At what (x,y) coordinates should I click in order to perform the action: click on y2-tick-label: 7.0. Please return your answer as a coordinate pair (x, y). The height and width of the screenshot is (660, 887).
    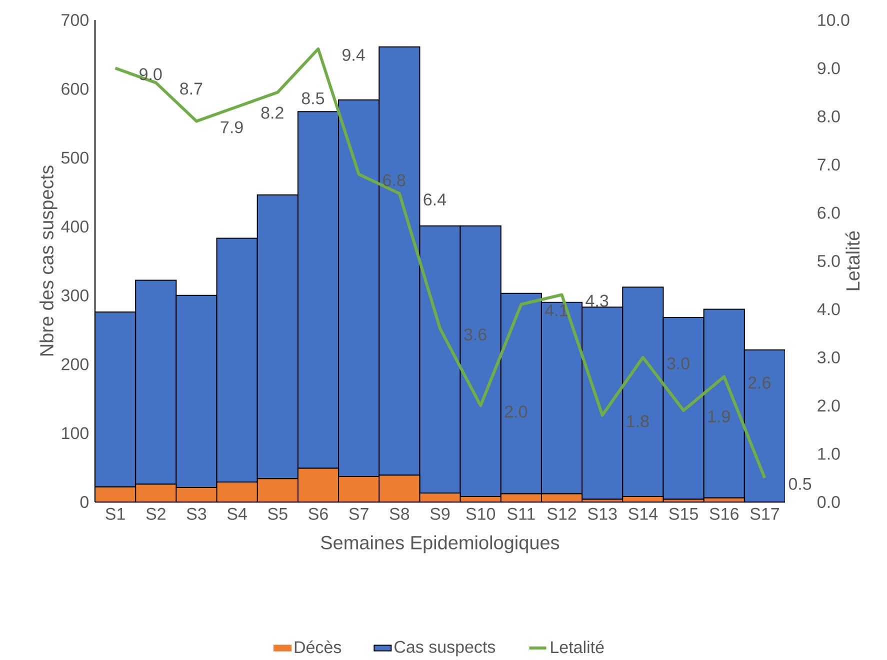
    Looking at the image, I should click on (829, 164).